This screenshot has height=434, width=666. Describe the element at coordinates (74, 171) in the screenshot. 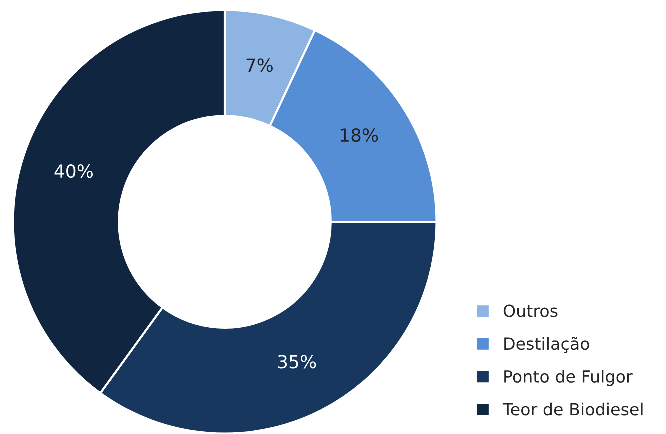

I see `data-label: 40%` at that location.